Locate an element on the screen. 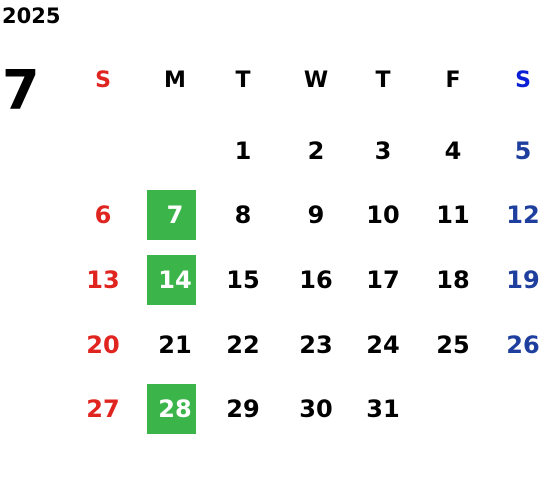 The height and width of the screenshot is (503, 548). day: 15 is located at coordinates (242, 280).